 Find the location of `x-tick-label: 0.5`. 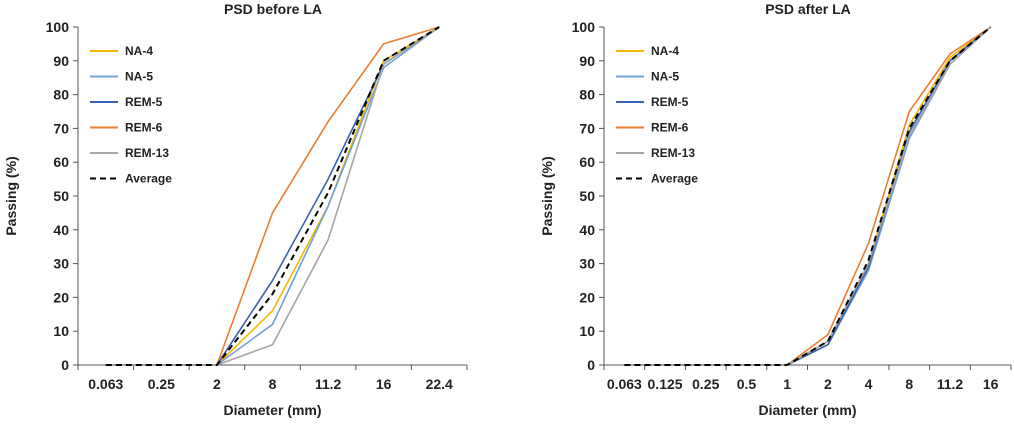

x-tick-label: 0.5 is located at coordinates (747, 384).